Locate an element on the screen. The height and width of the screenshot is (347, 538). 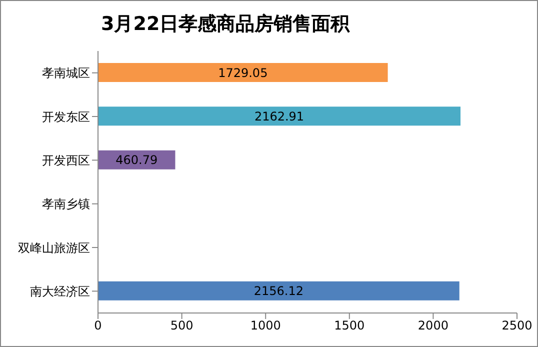
x-tick-label: 0 is located at coordinates (98, 325).